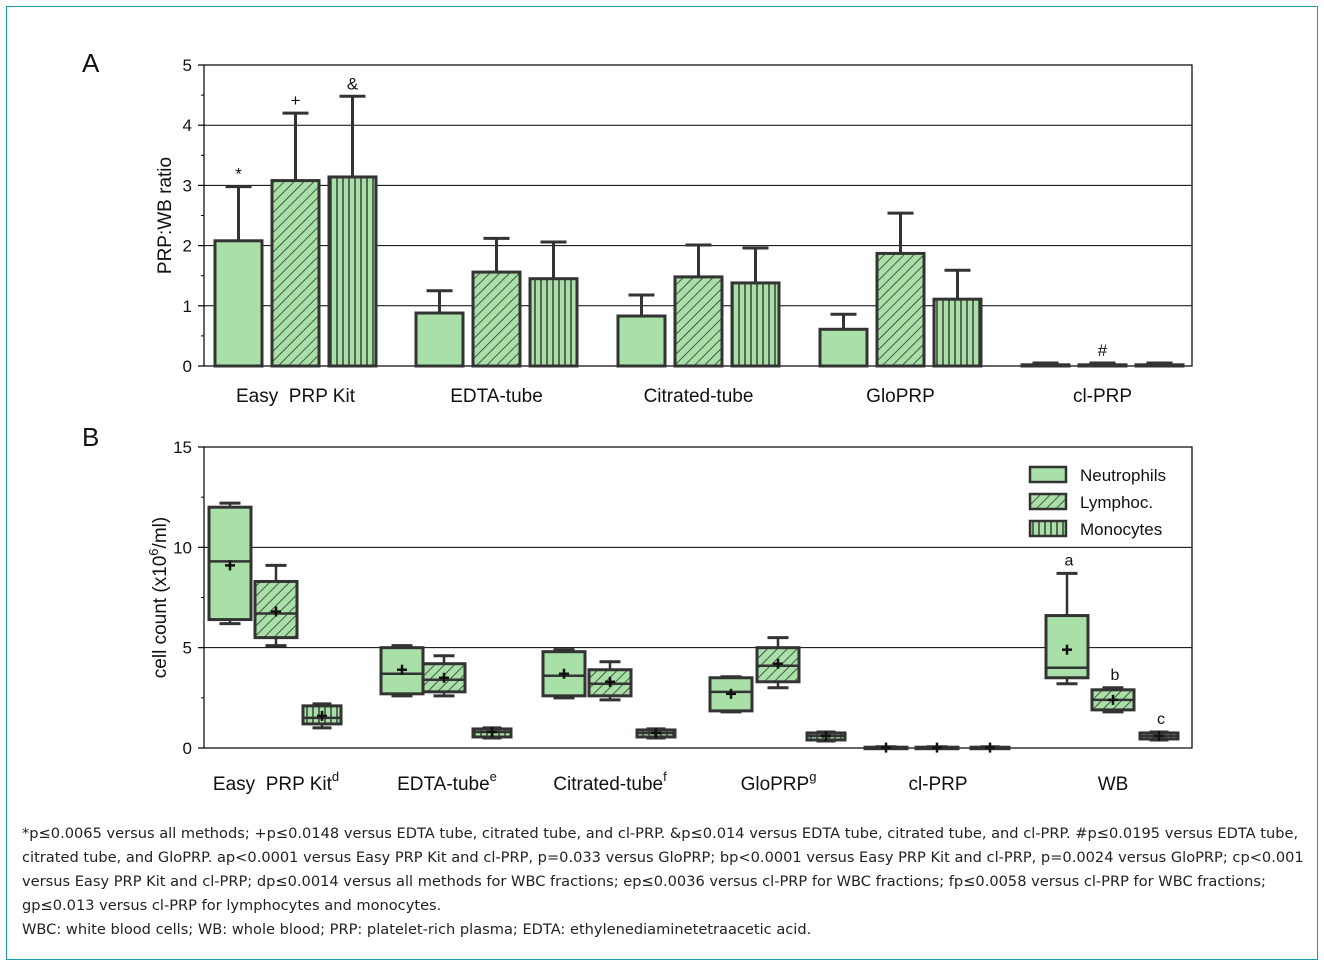 This screenshot has width=1324, height=966. I want to click on significance-marker: b, so click(1115, 675).